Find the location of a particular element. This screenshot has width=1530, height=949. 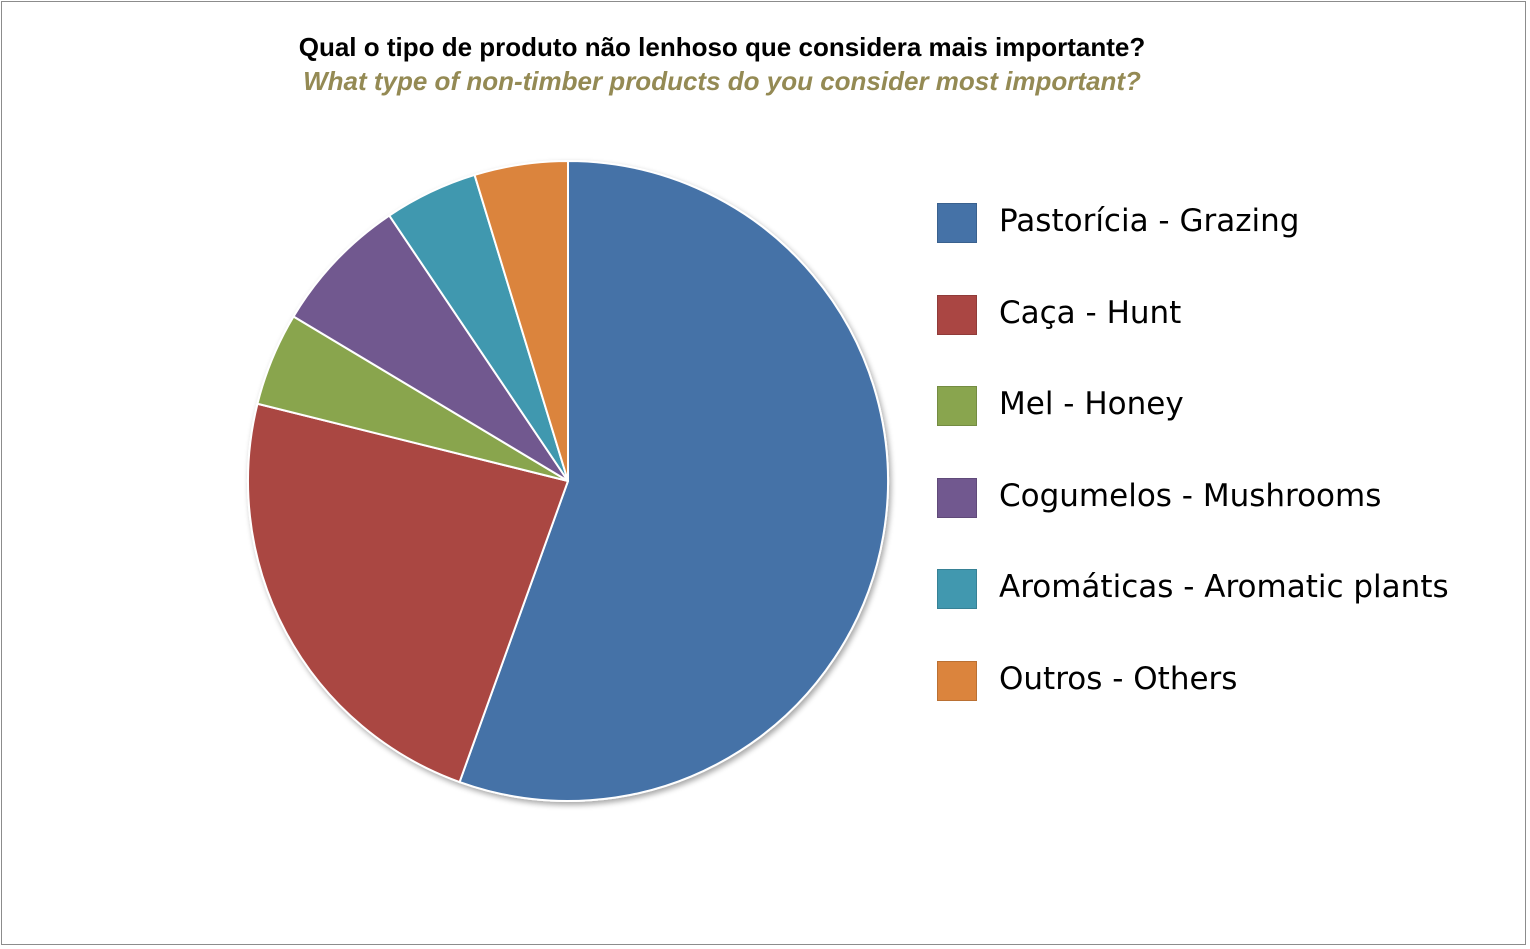

legend-item: Outros - Others is located at coordinates (1217, 678).